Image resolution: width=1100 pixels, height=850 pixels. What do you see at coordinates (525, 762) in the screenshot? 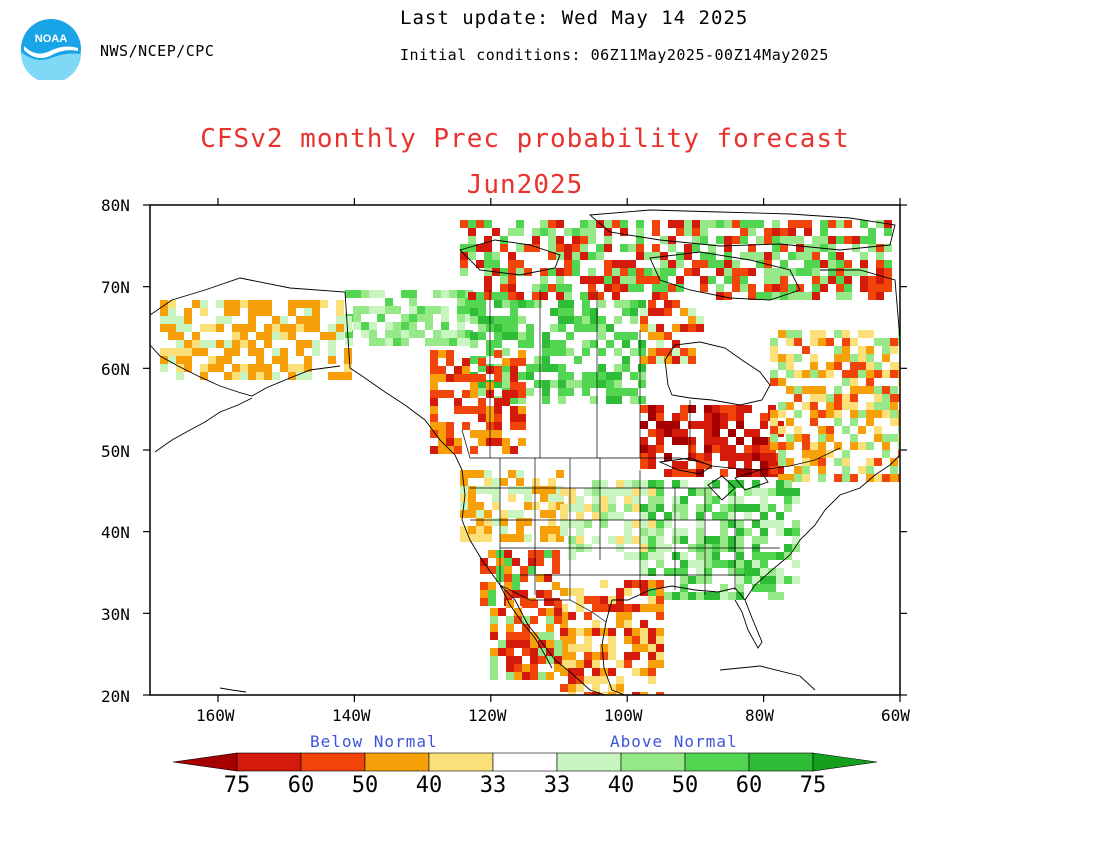
I see `legend-normal` at bounding box center [525, 762].